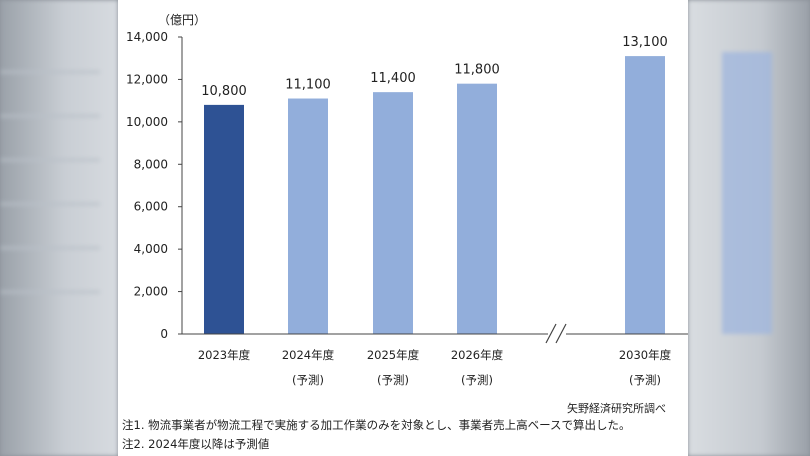  I want to click on bar-2023年度, so click(224, 219).